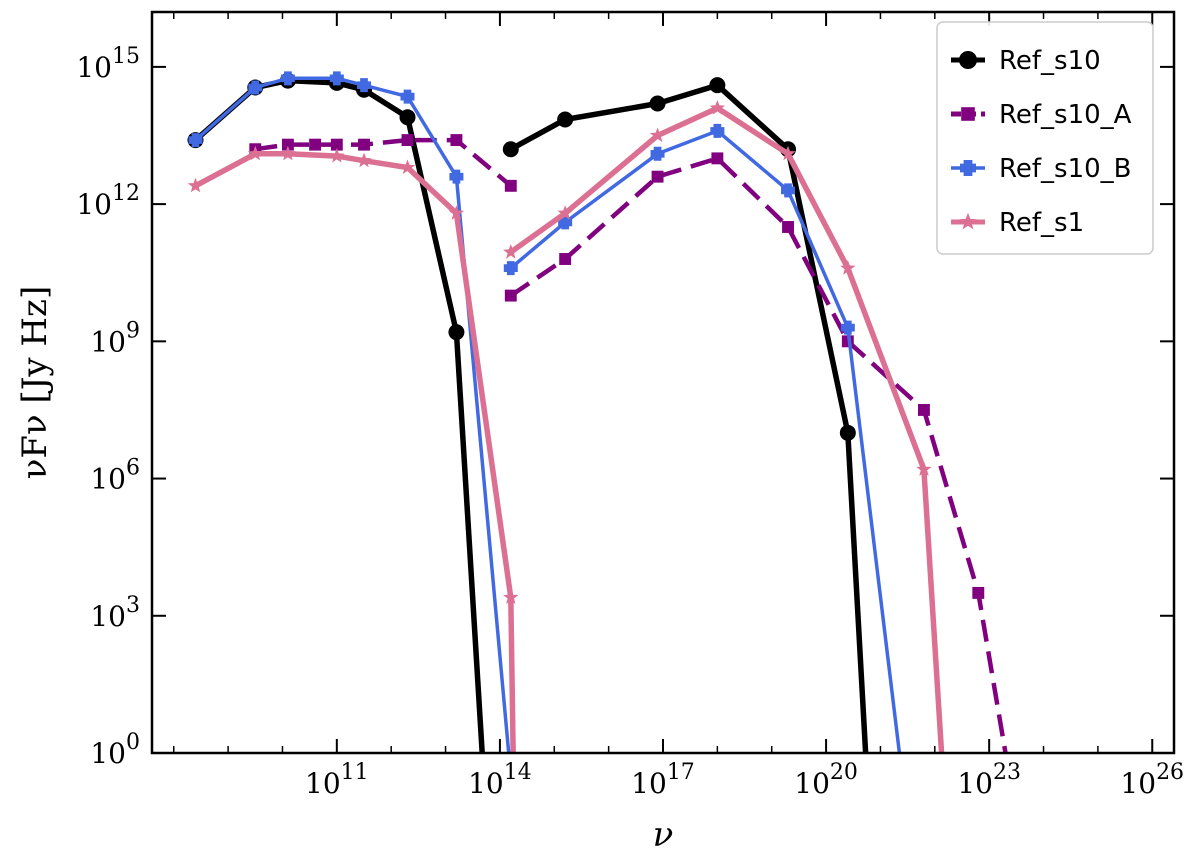 The height and width of the screenshot is (857, 1200). I want to click on y-tick-label: 10³, so click(115, 613).